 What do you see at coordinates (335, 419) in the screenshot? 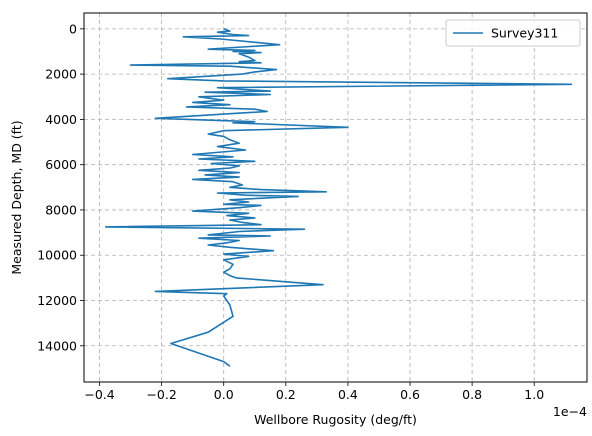
I see `x-axis-label: Wellbore Rugosity (deg/ft)` at bounding box center [335, 419].